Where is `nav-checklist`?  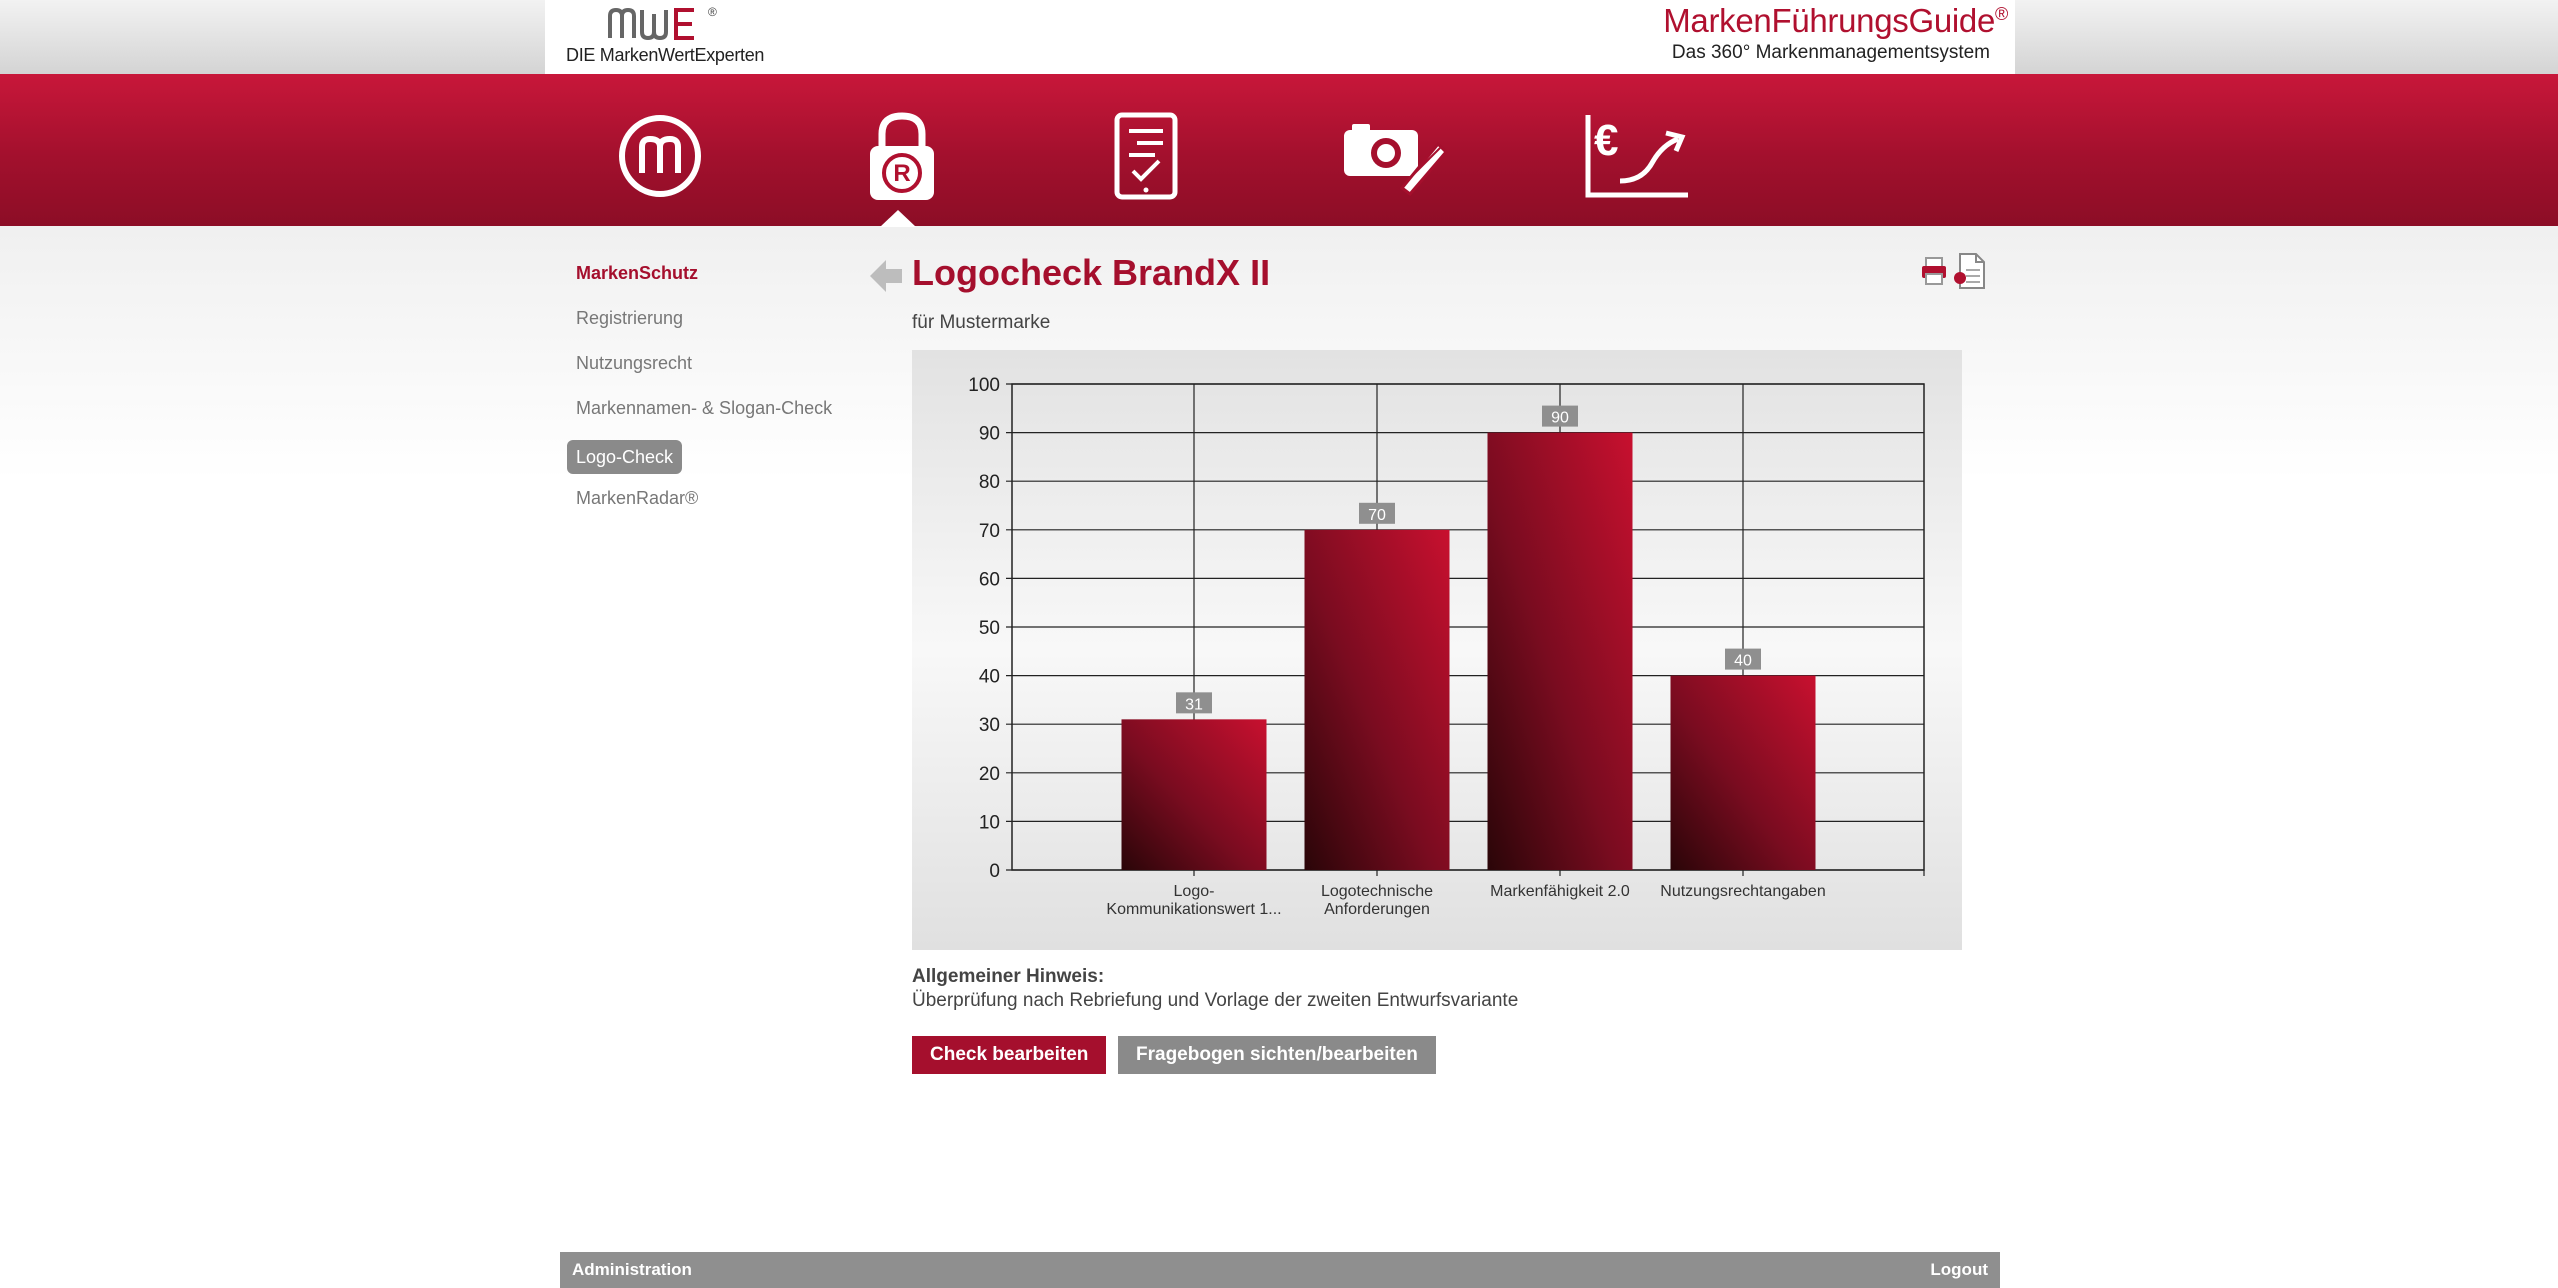
nav-checklist is located at coordinates (1146, 156).